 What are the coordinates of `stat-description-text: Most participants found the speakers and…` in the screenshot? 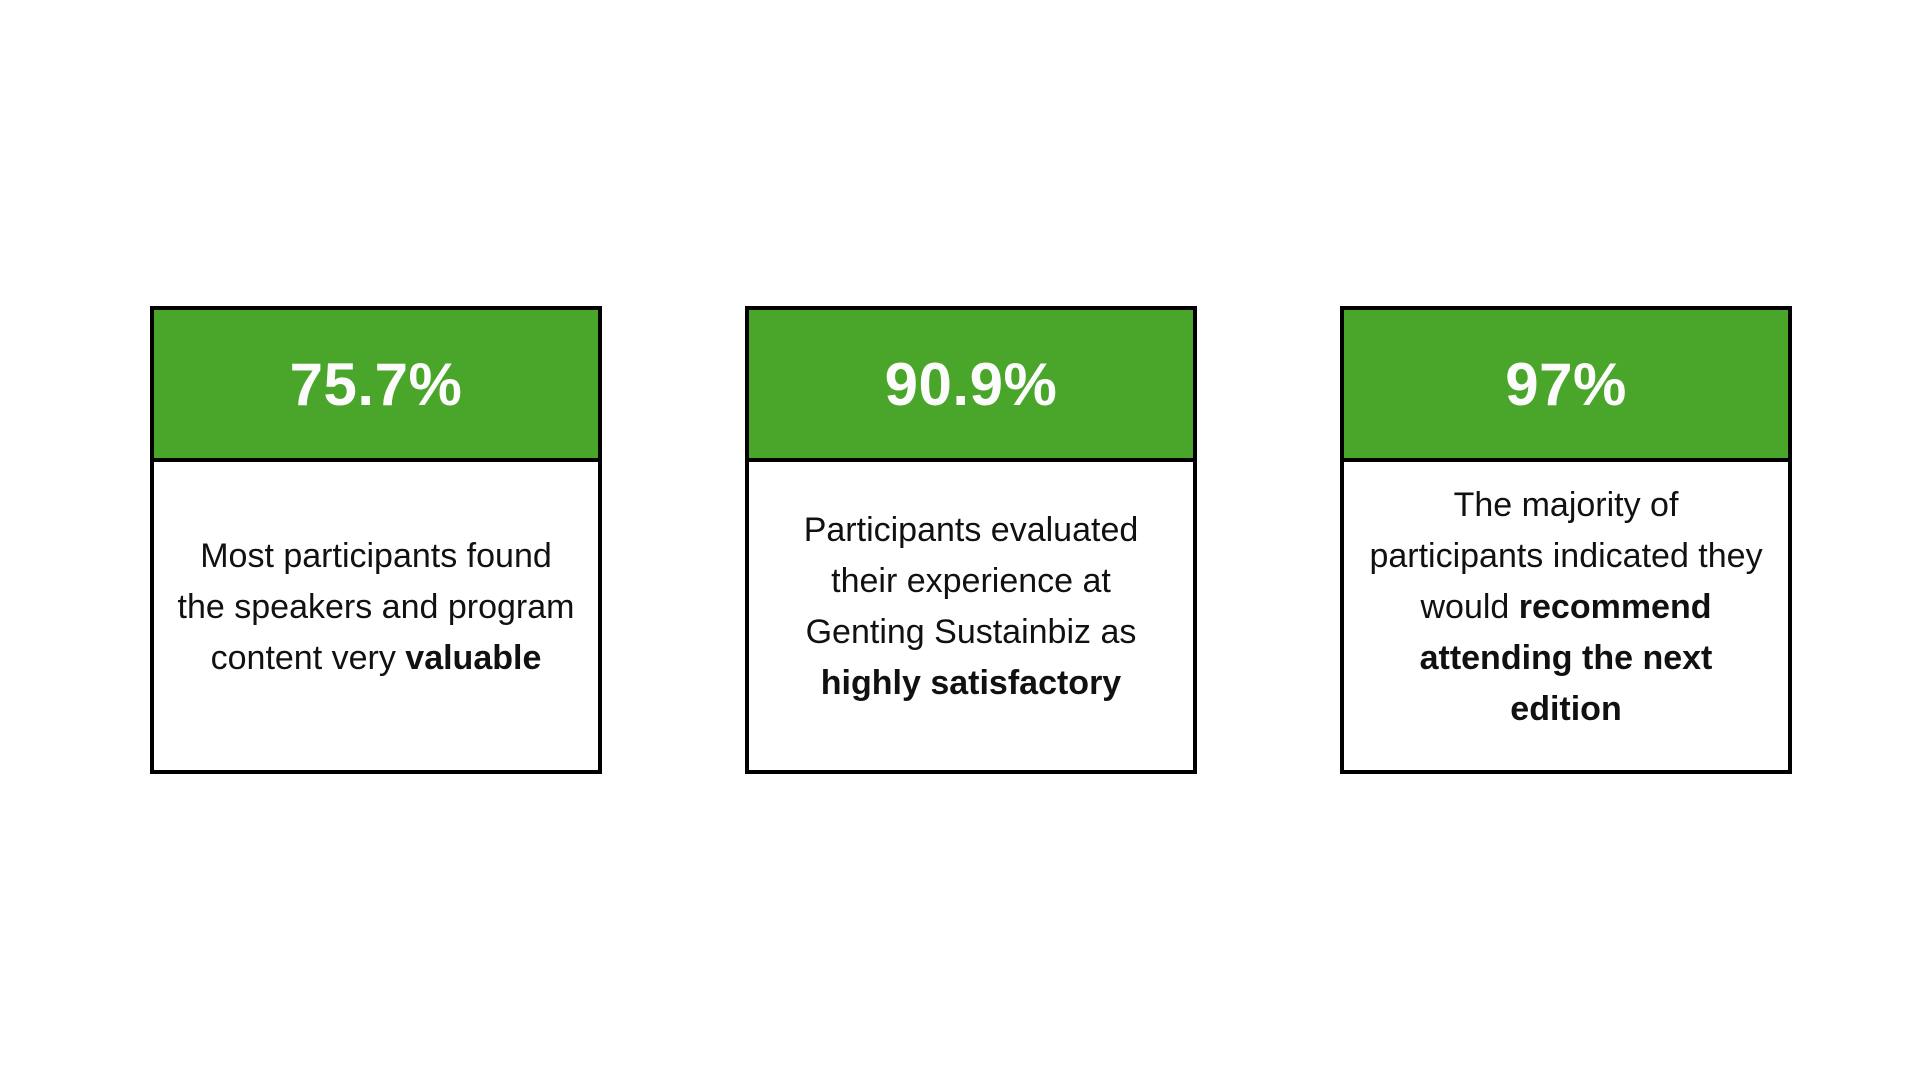 It's located at (376, 606).